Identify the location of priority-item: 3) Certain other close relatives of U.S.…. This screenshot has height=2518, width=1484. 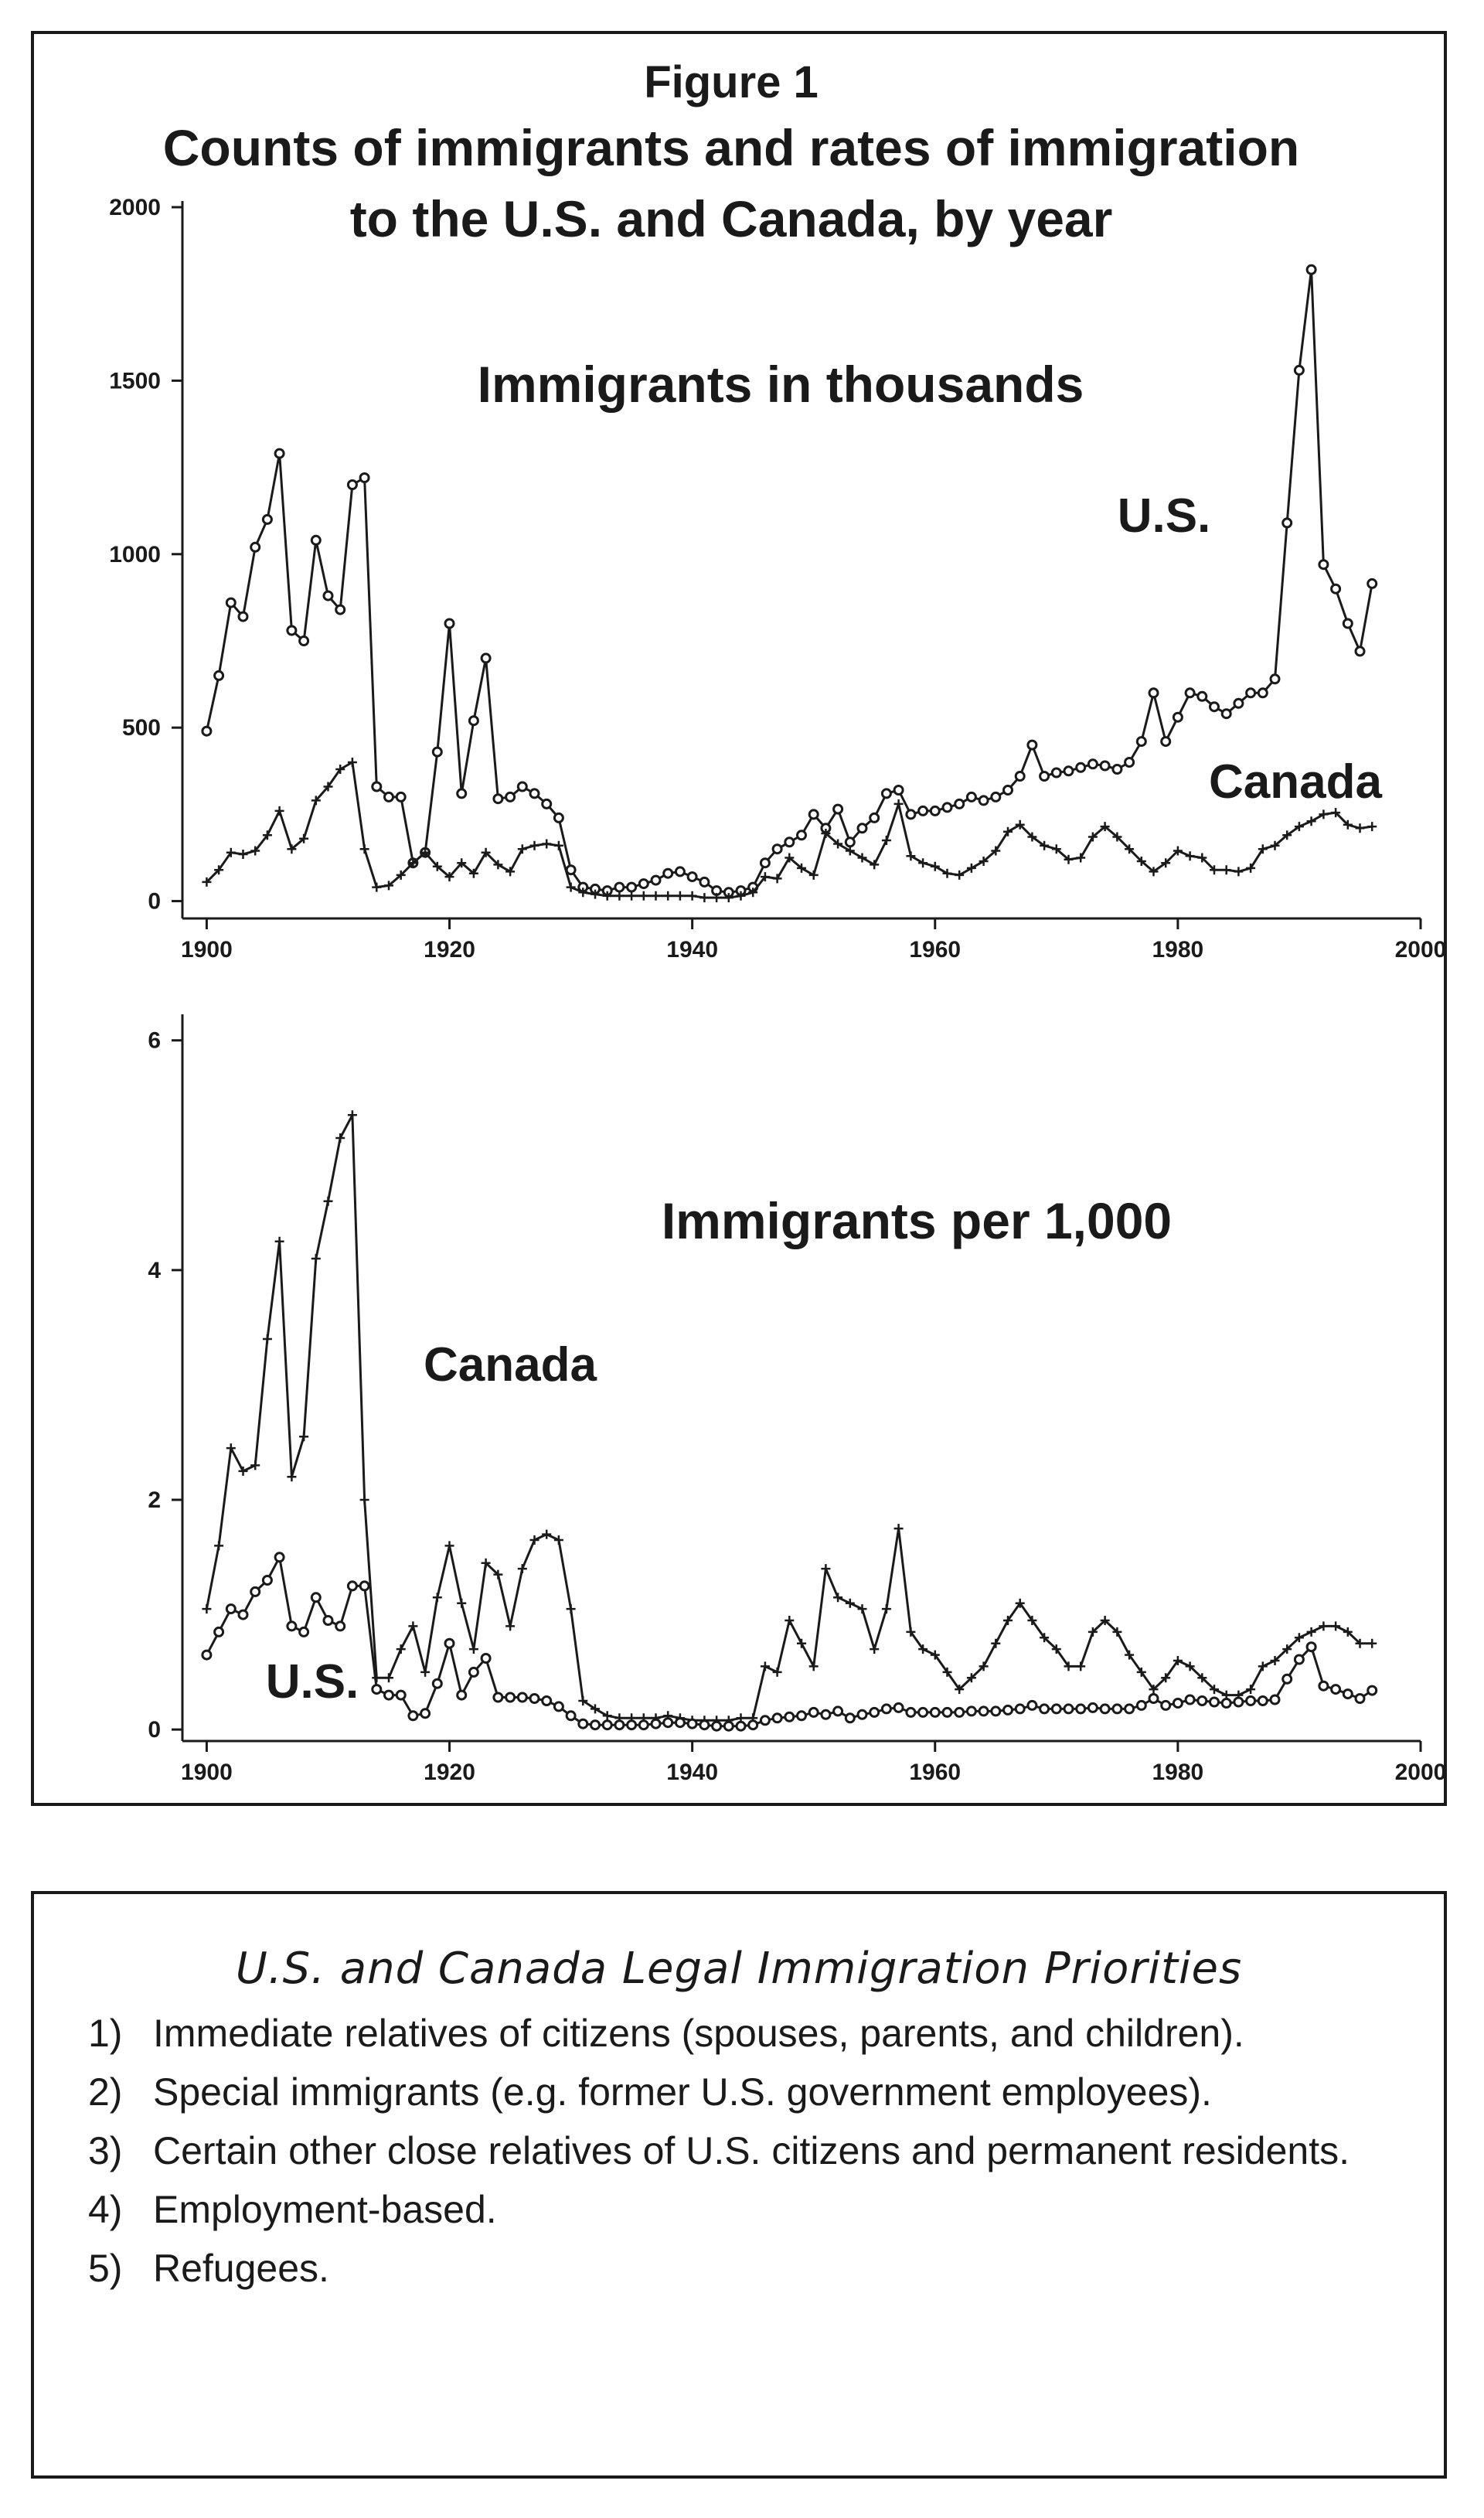
(739, 2150).